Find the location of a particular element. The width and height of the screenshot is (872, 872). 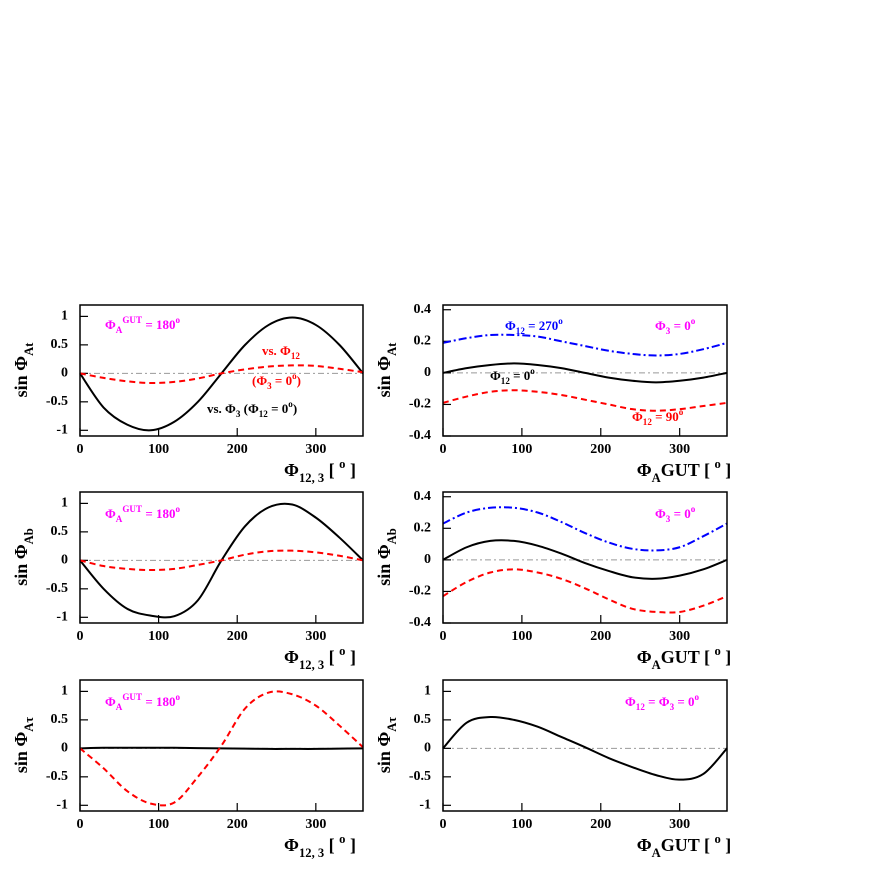

annotation: ΦAGUT = 180o is located at coordinates (143, 702).